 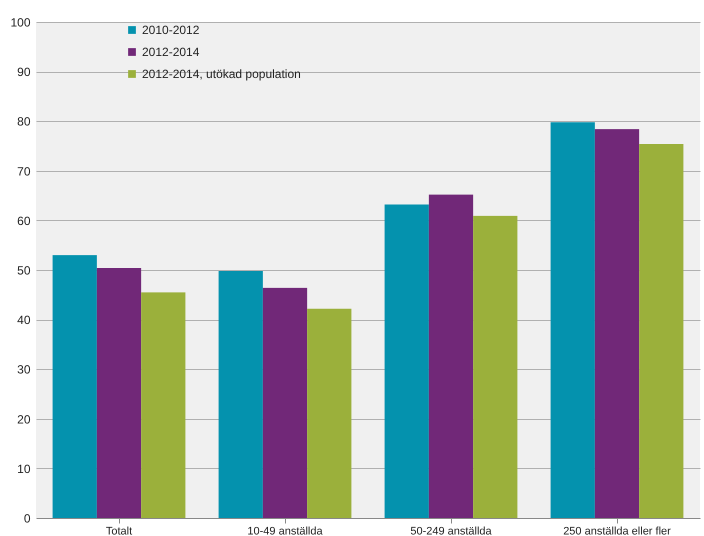 I want to click on y-tick-label: 0, so click(x=27, y=519).